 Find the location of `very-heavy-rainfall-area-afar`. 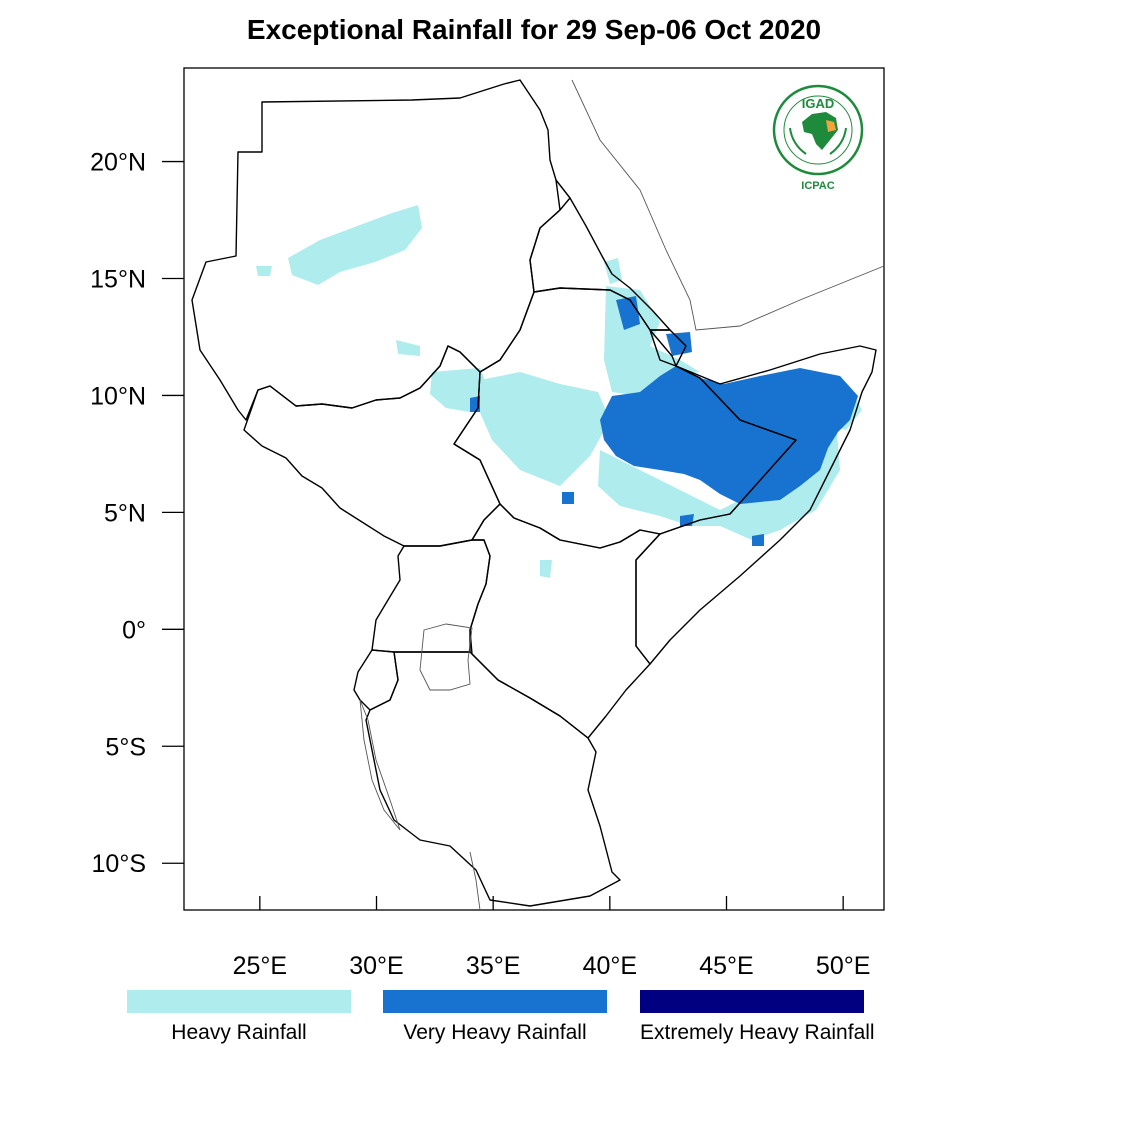

very-heavy-rainfall-area-afar is located at coordinates (628, 313).